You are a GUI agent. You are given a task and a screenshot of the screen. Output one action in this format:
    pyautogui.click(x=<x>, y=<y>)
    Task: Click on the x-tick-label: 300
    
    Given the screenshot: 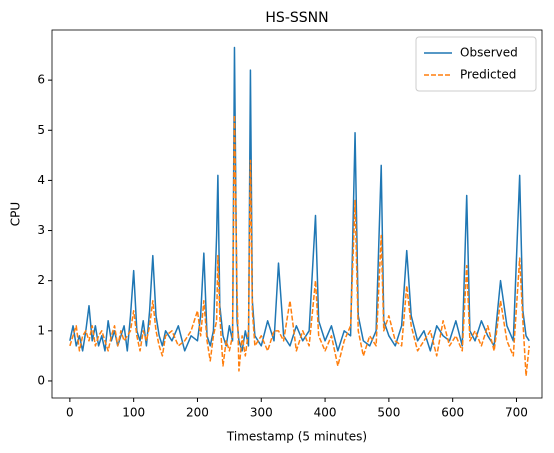 What is the action you would take?
    pyautogui.click(x=261, y=413)
    